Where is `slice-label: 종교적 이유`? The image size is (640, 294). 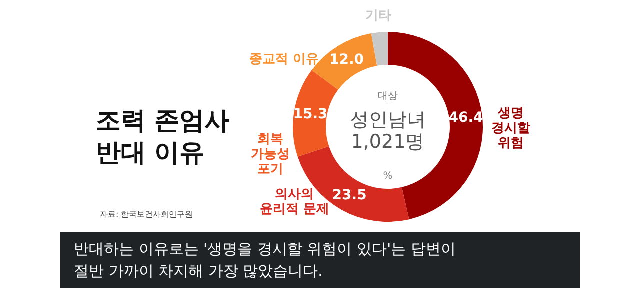 slice-label: 종교적 이유 is located at coordinates (285, 59).